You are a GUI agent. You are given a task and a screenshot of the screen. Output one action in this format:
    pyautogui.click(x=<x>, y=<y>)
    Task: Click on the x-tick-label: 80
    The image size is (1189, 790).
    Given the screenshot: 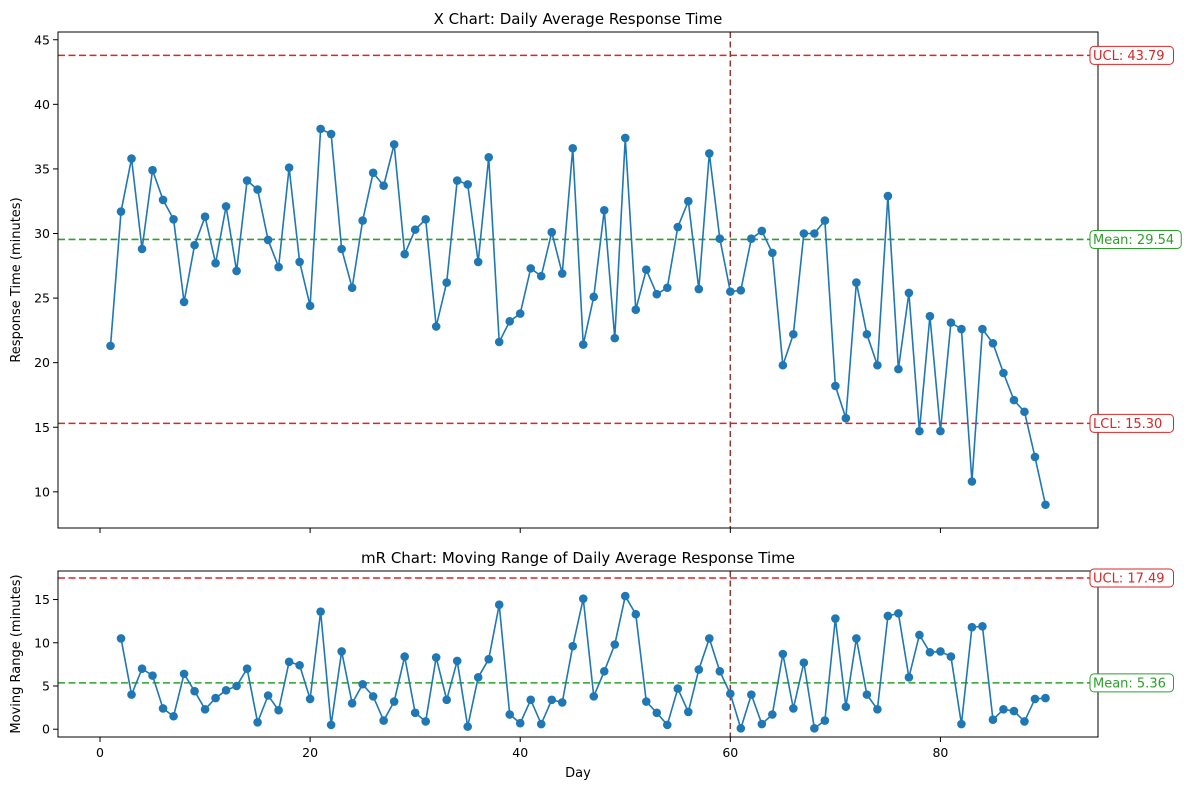 What is the action you would take?
    pyautogui.click(x=940, y=752)
    